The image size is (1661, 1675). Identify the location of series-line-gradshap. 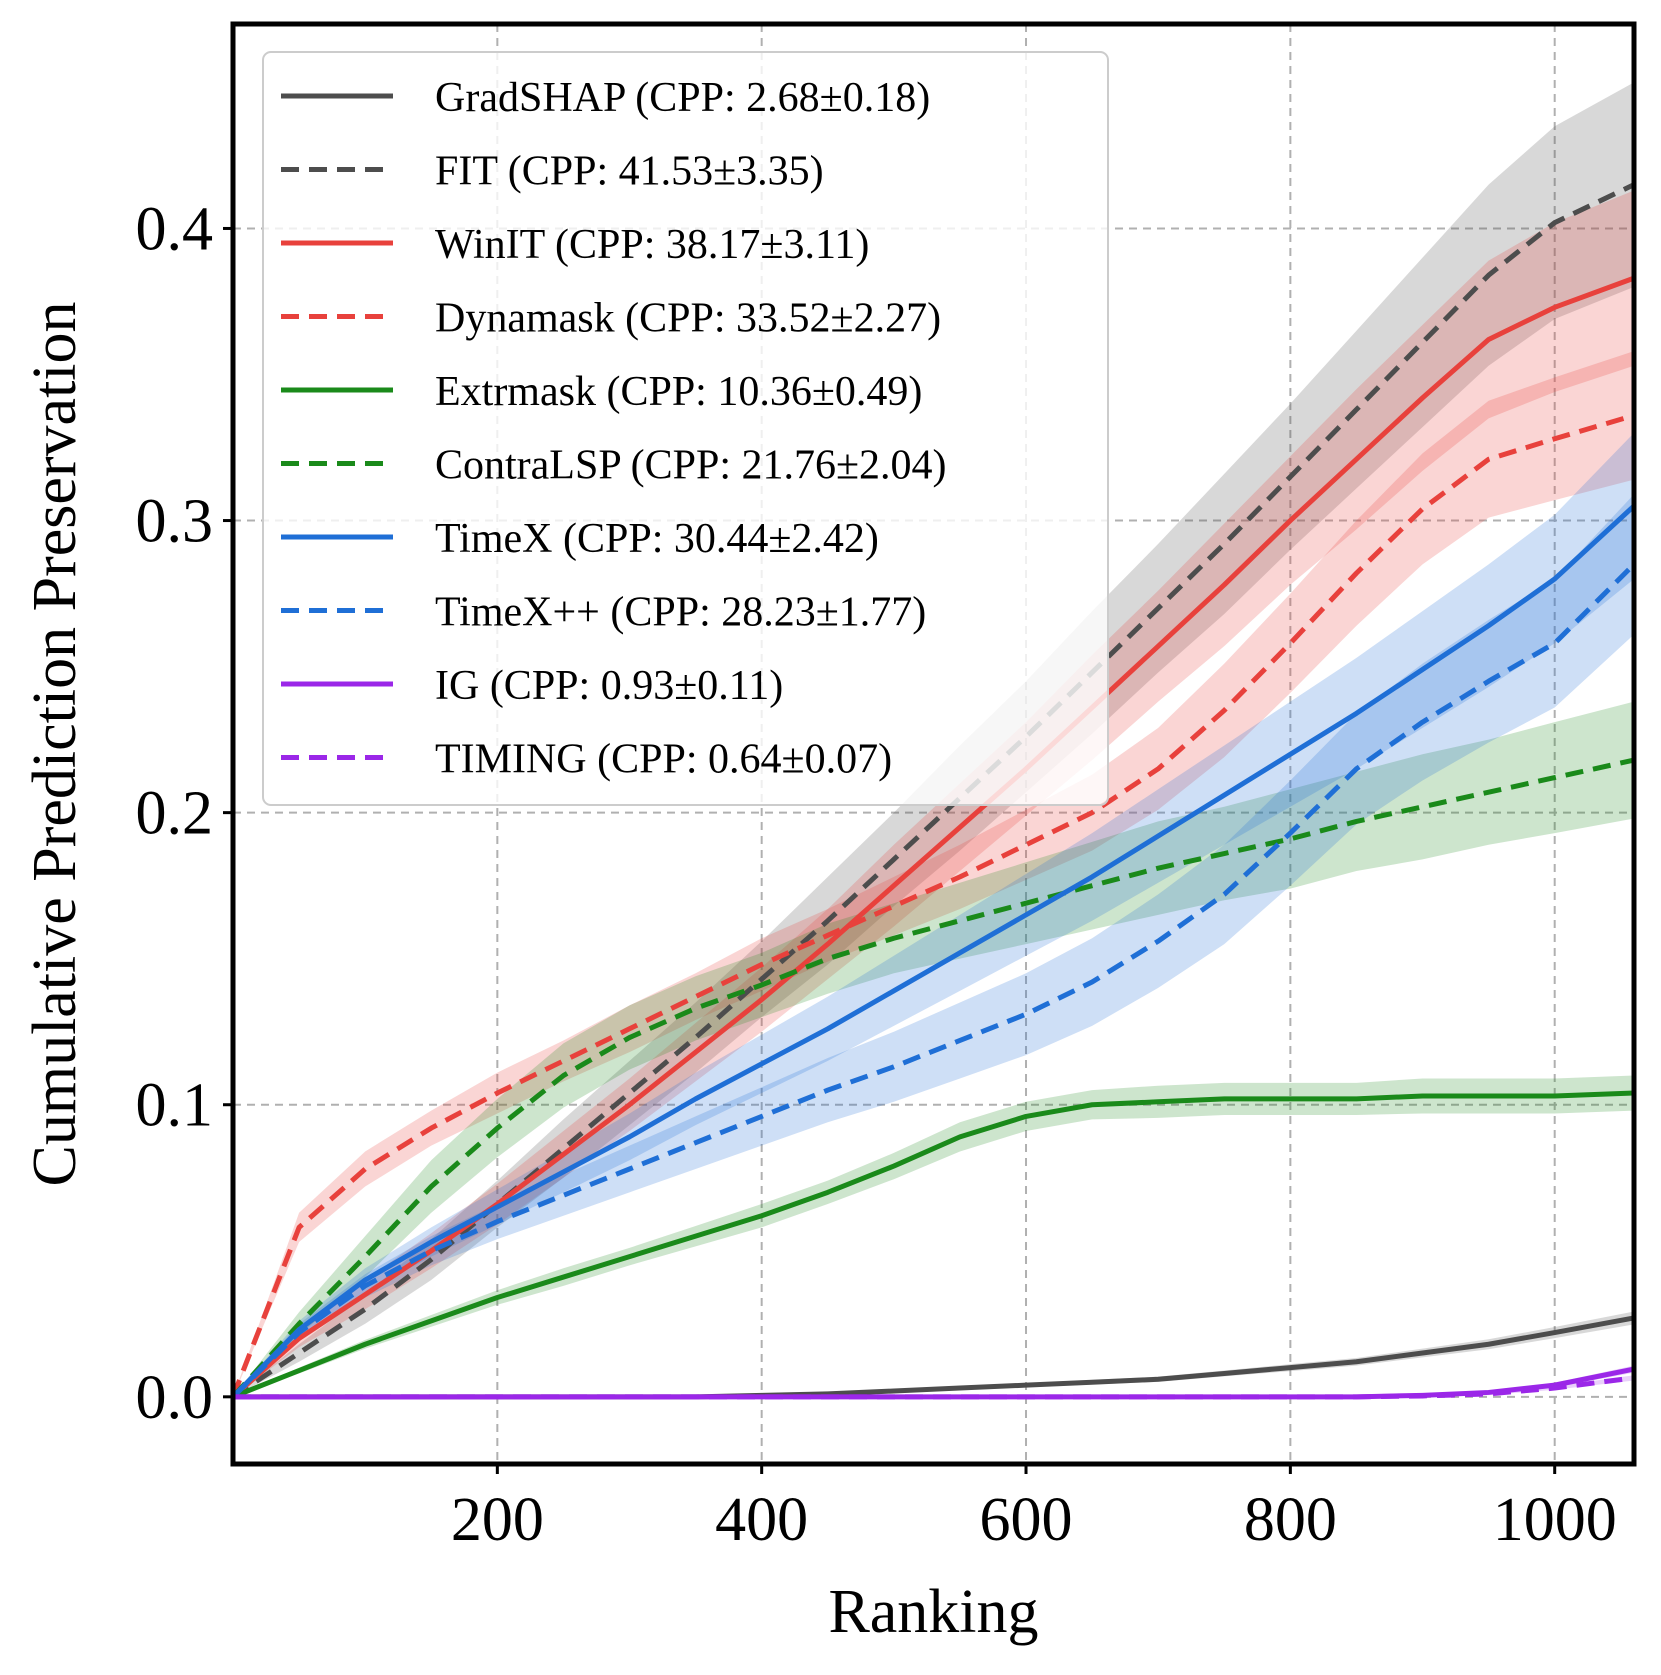
(934, 1357).